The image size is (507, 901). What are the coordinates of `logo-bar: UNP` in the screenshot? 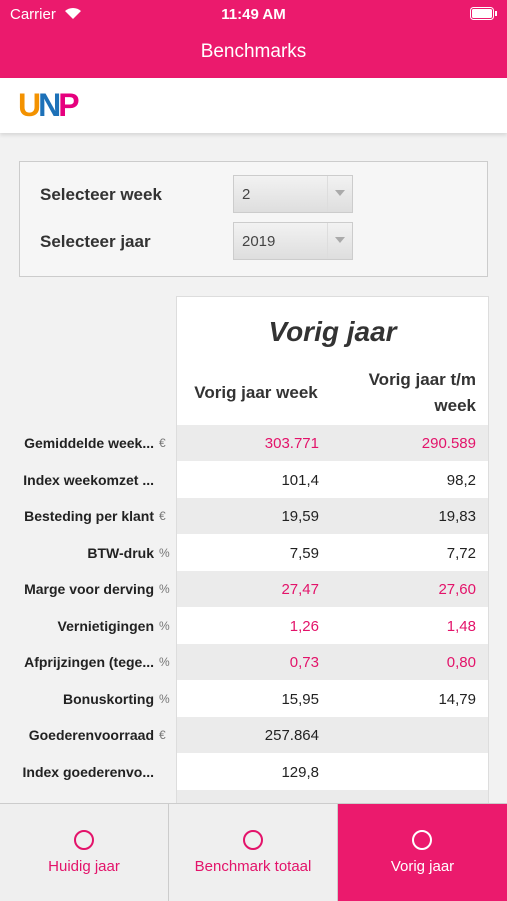 It's located at (253, 105).